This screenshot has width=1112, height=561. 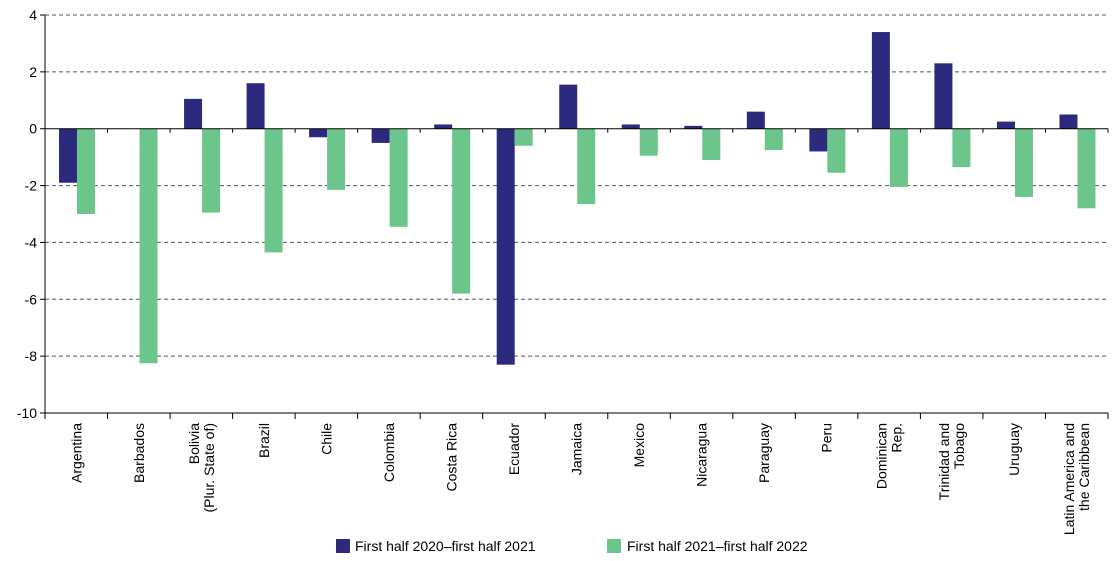 I want to click on y-axis-ticks: 4 2 0 -2 -4 -6 -8 -10, so click(x=31, y=214).